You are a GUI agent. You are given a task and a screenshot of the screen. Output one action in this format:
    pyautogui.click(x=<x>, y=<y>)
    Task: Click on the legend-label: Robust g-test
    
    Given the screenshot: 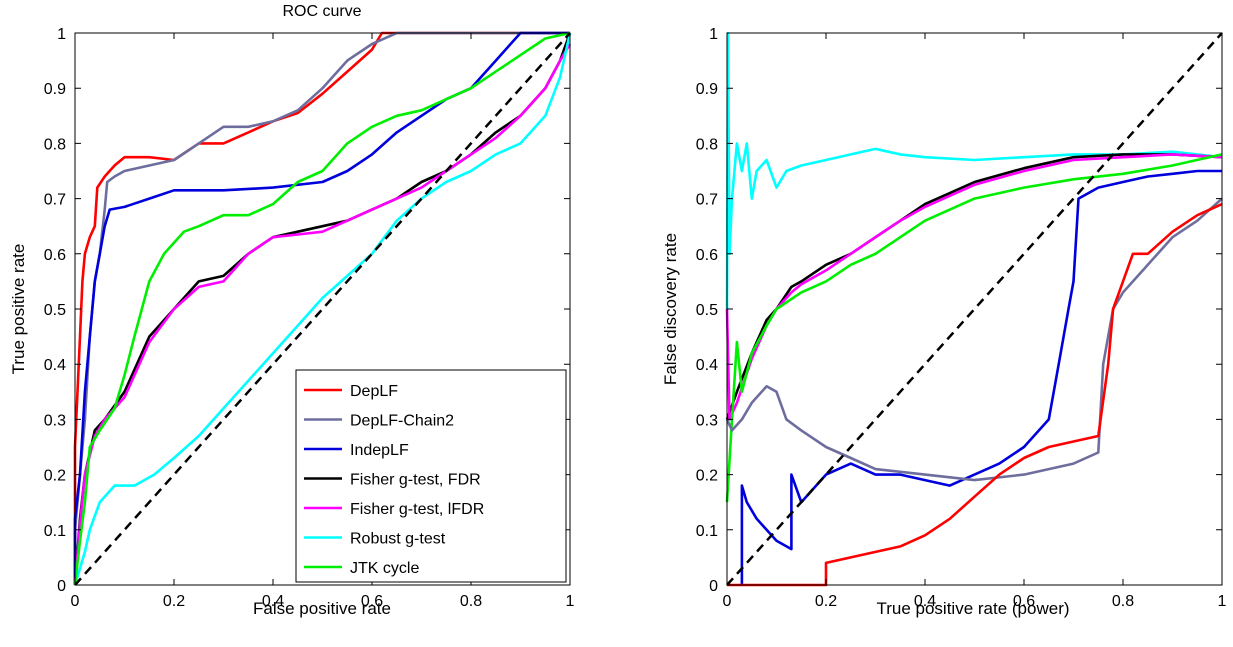 What is the action you would take?
    pyautogui.click(x=398, y=539)
    